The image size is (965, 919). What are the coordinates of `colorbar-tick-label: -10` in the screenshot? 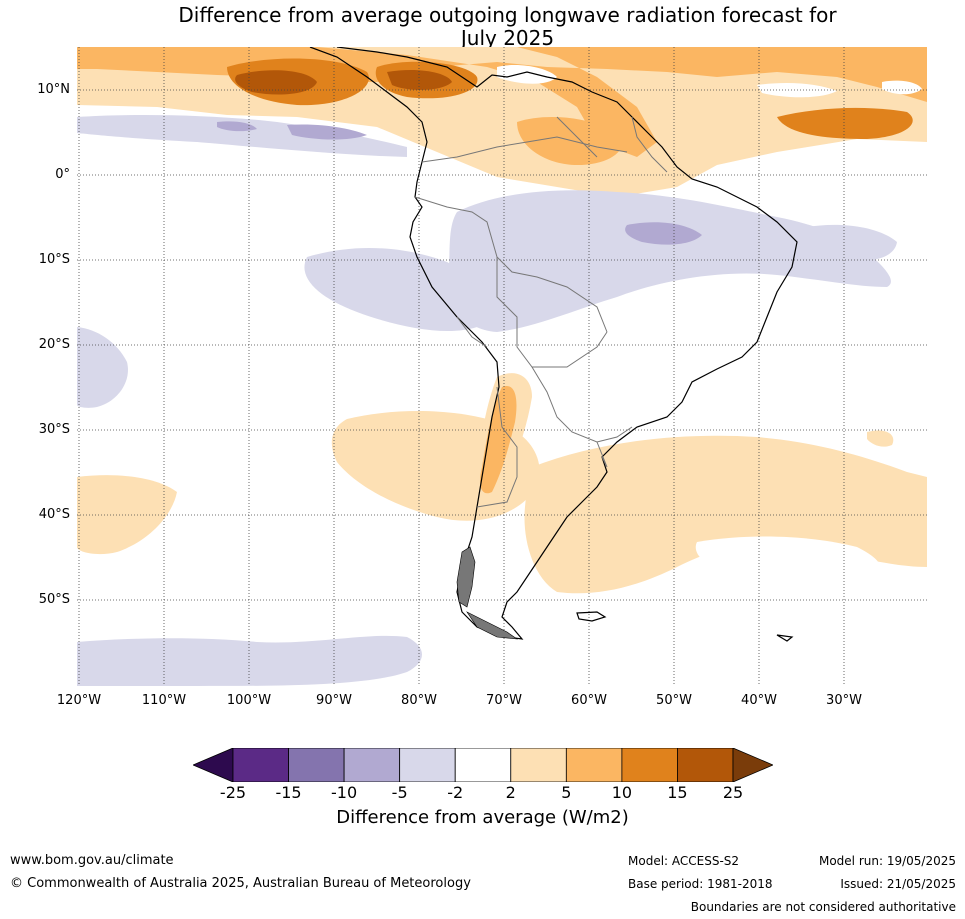 It's located at (344, 792).